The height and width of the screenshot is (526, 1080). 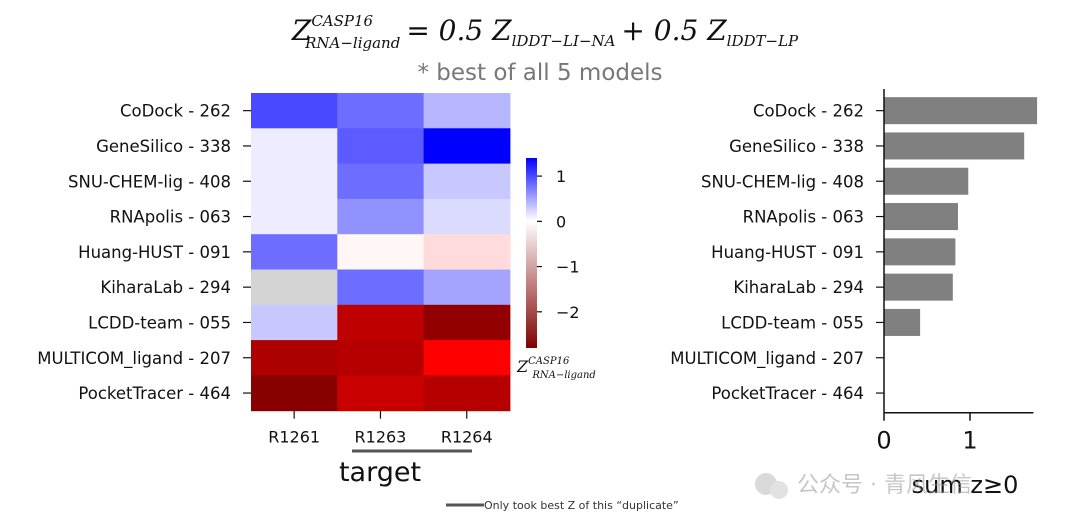 What do you see at coordinates (352, 43) in the screenshot?
I see `title-lhs-sub: RNA−ligand` at bounding box center [352, 43].